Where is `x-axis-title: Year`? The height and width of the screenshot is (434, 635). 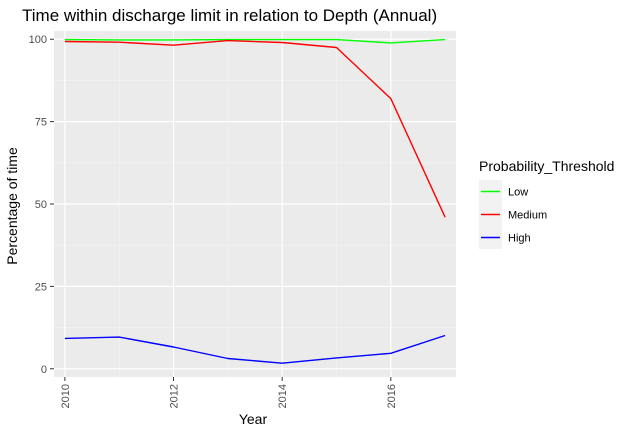
x-axis-title: Year is located at coordinates (253, 419).